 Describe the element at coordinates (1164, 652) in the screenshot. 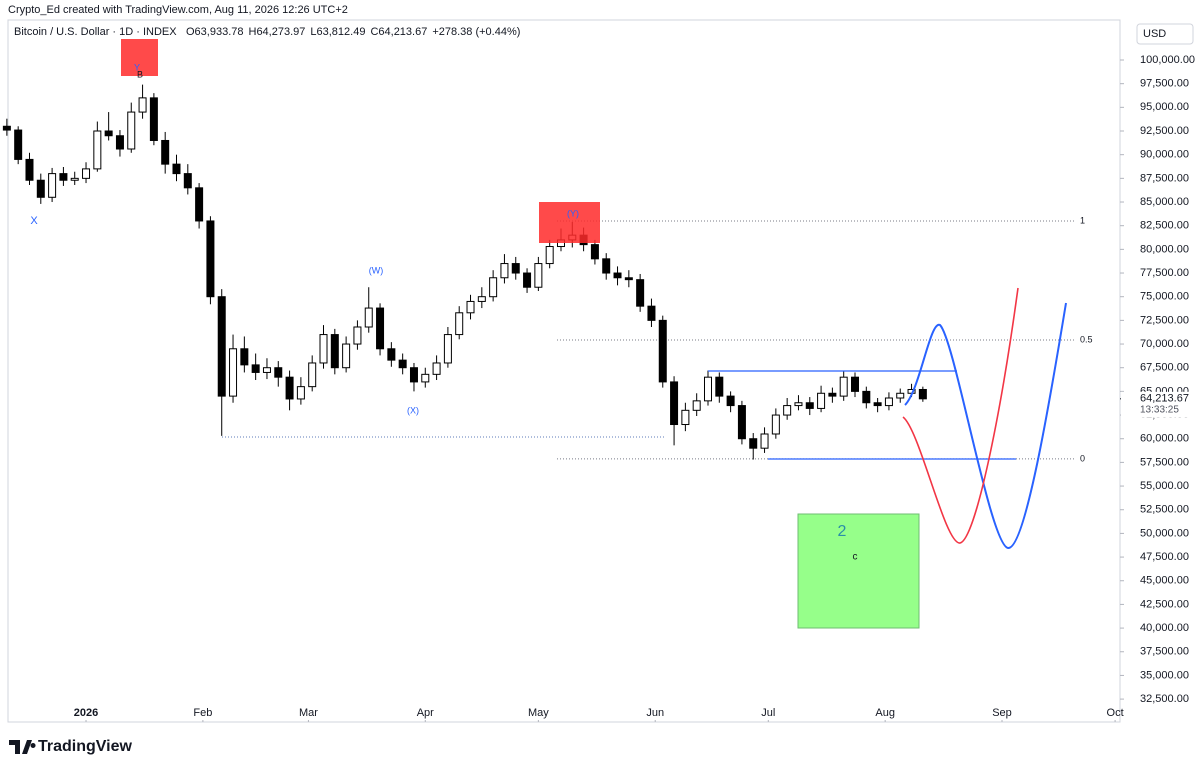

I see `y-tick-label: 37,500.00` at that location.